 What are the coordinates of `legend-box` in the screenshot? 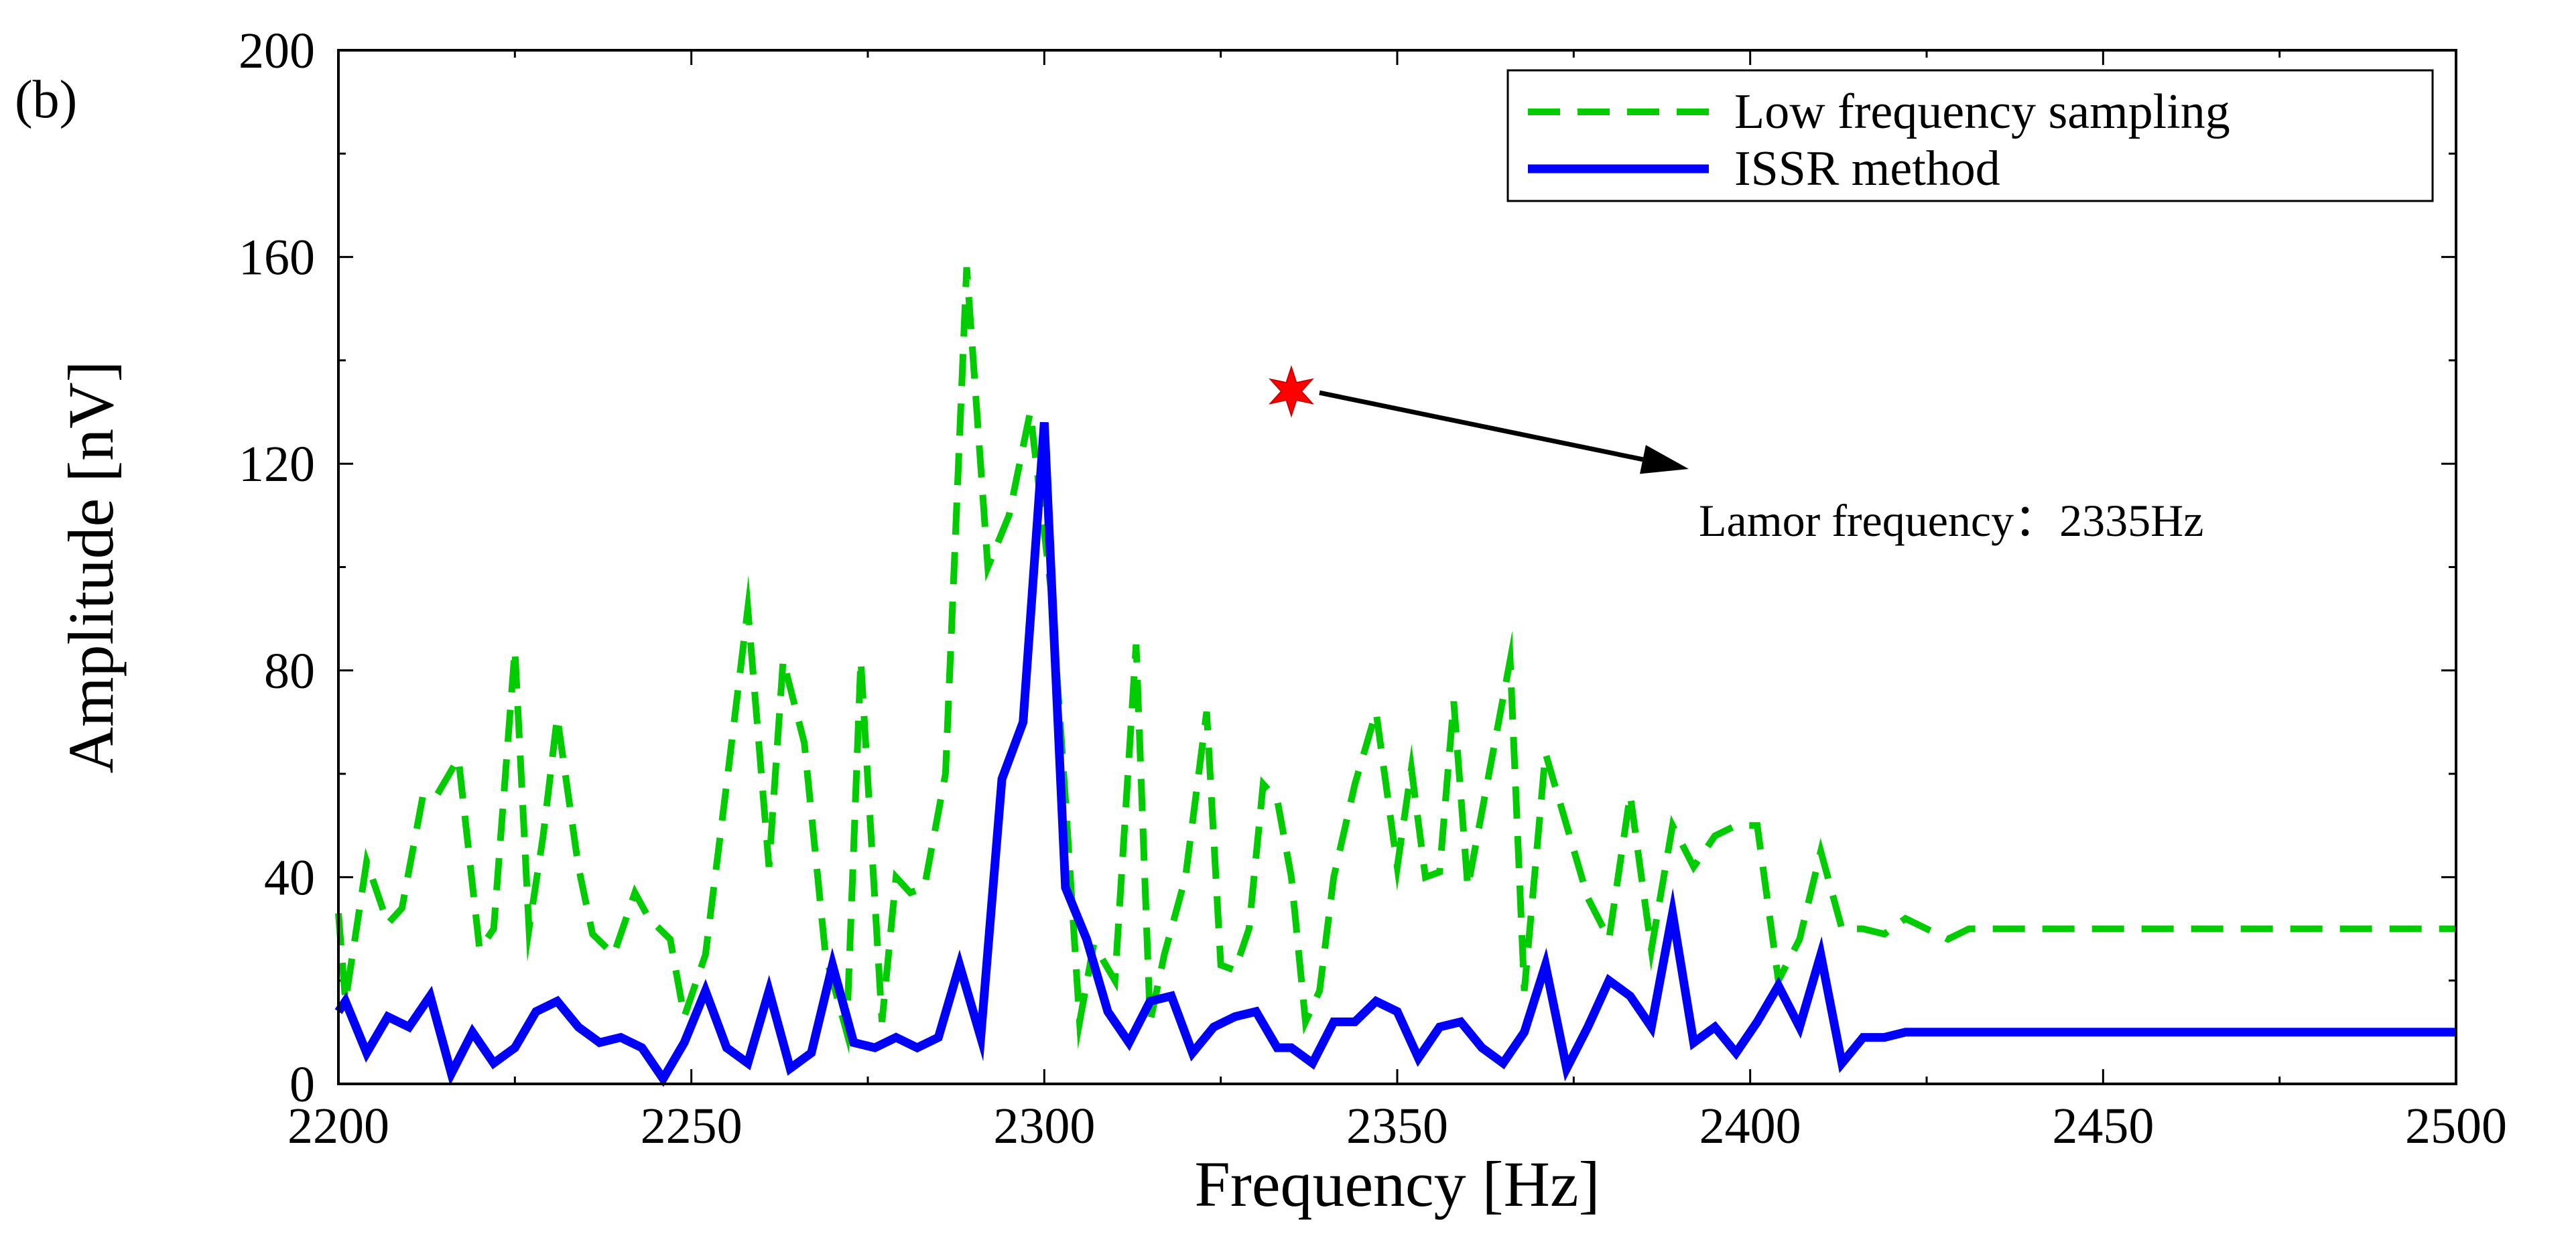 It's located at (1970, 135).